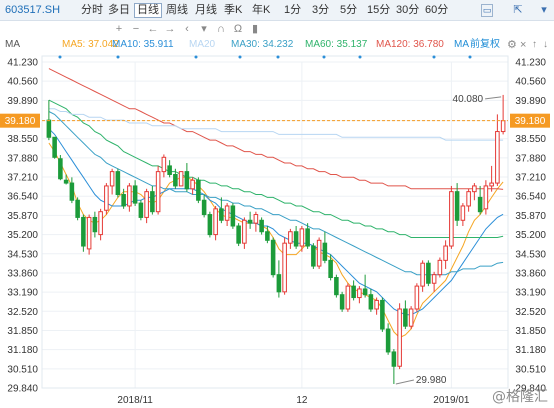 The width and height of the screenshot is (554, 408). What do you see at coordinates (238, 29) in the screenshot?
I see `headphones-icon: Ω` at bounding box center [238, 29].